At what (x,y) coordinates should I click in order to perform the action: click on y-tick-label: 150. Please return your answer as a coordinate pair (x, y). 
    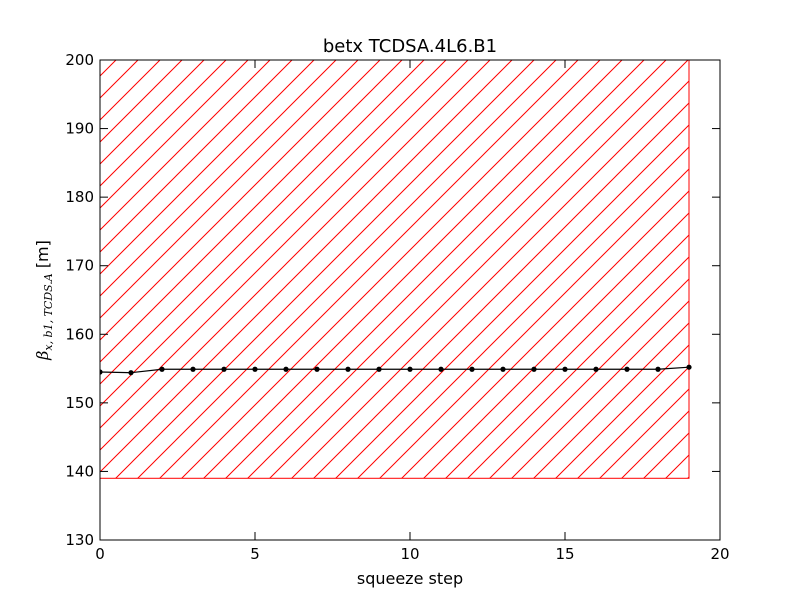
    Looking at the image, I should click on (79, 403).